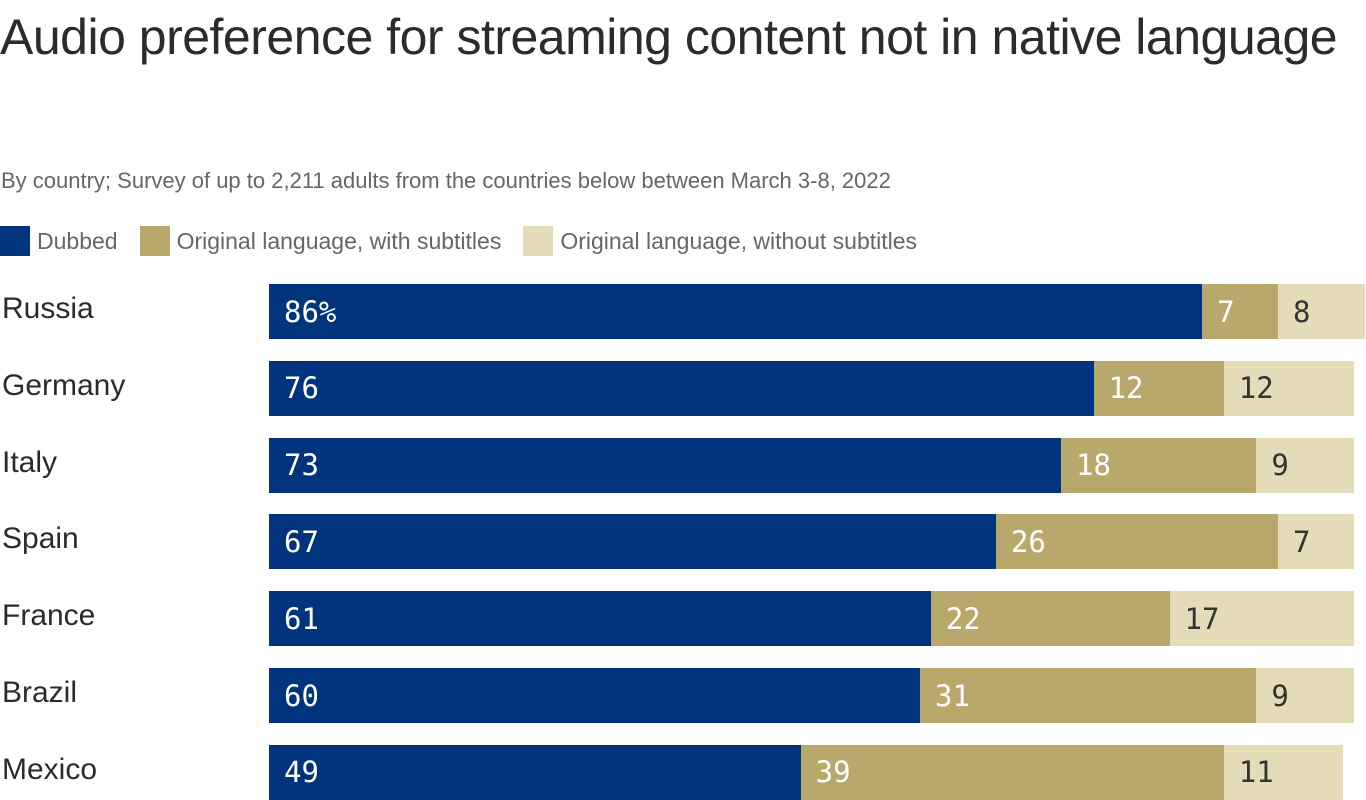 This screenshot has height=800, width=1366. I want to click on data-label: 8, so click(1302, 311).